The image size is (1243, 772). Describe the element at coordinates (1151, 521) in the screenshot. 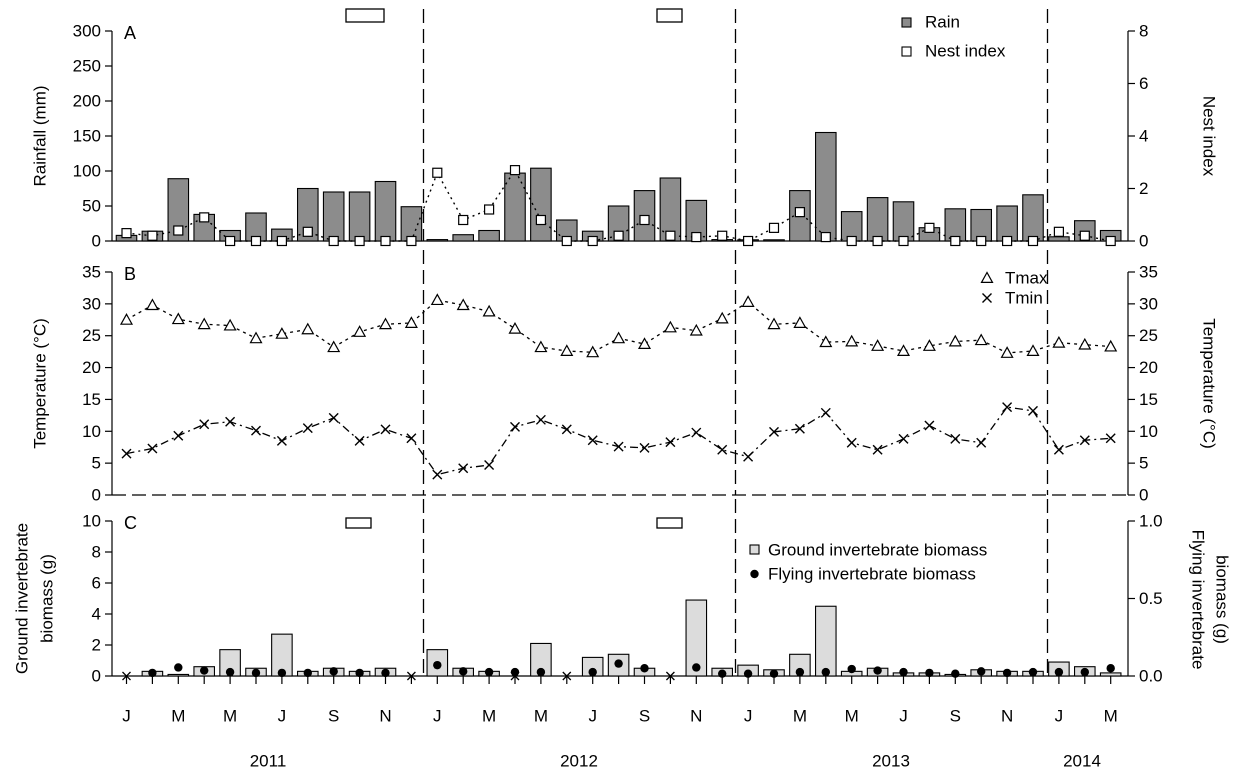

I see `right-tick-label: 1.0` at that location.